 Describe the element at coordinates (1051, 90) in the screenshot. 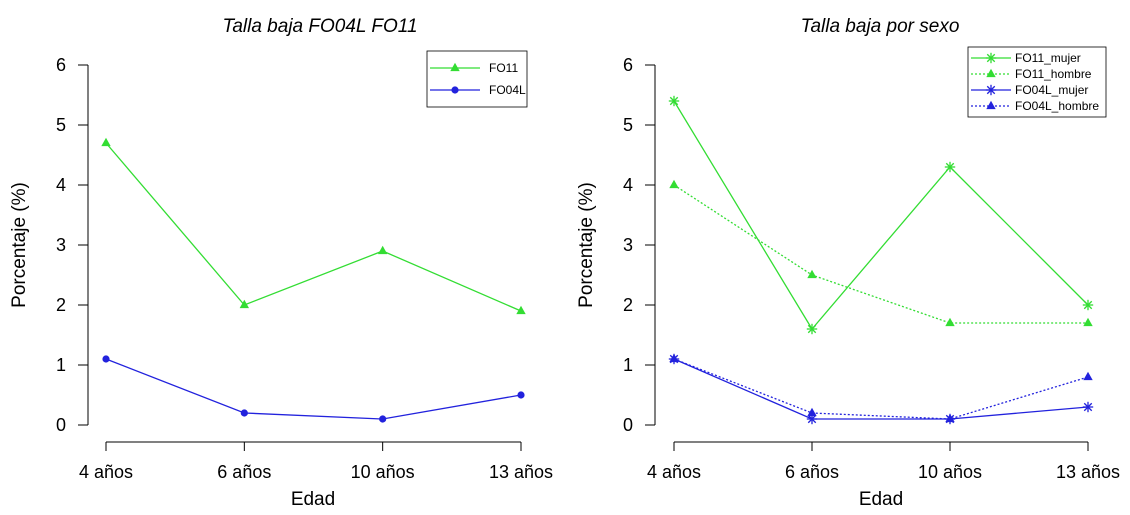

I see `legend-label: FO04L_mujer` at that location.